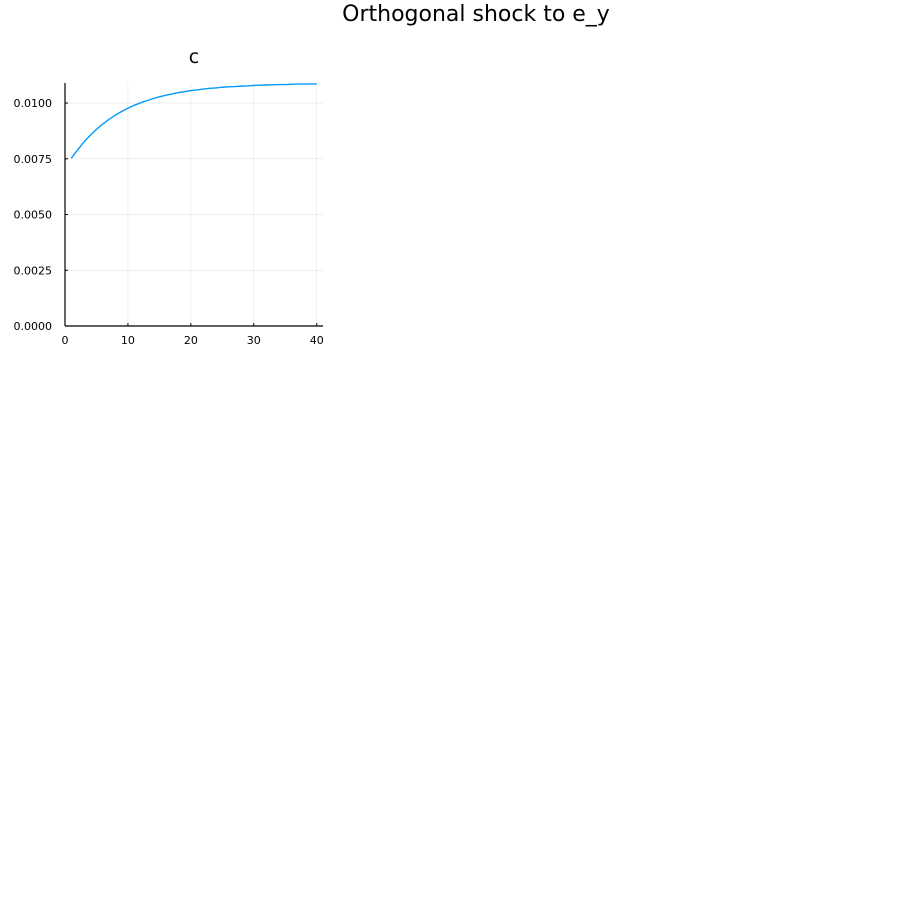 This screenshot has width=899, height=899. Describe the element at coordinates (65, 340) in the screenshot. I see `x-tick-label: 0` at that location.